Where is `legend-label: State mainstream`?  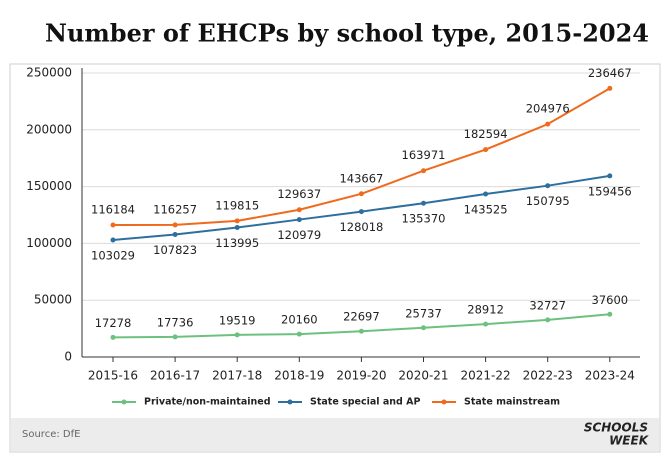
legend-label: State mainstream is located at coordinates (512, 402).